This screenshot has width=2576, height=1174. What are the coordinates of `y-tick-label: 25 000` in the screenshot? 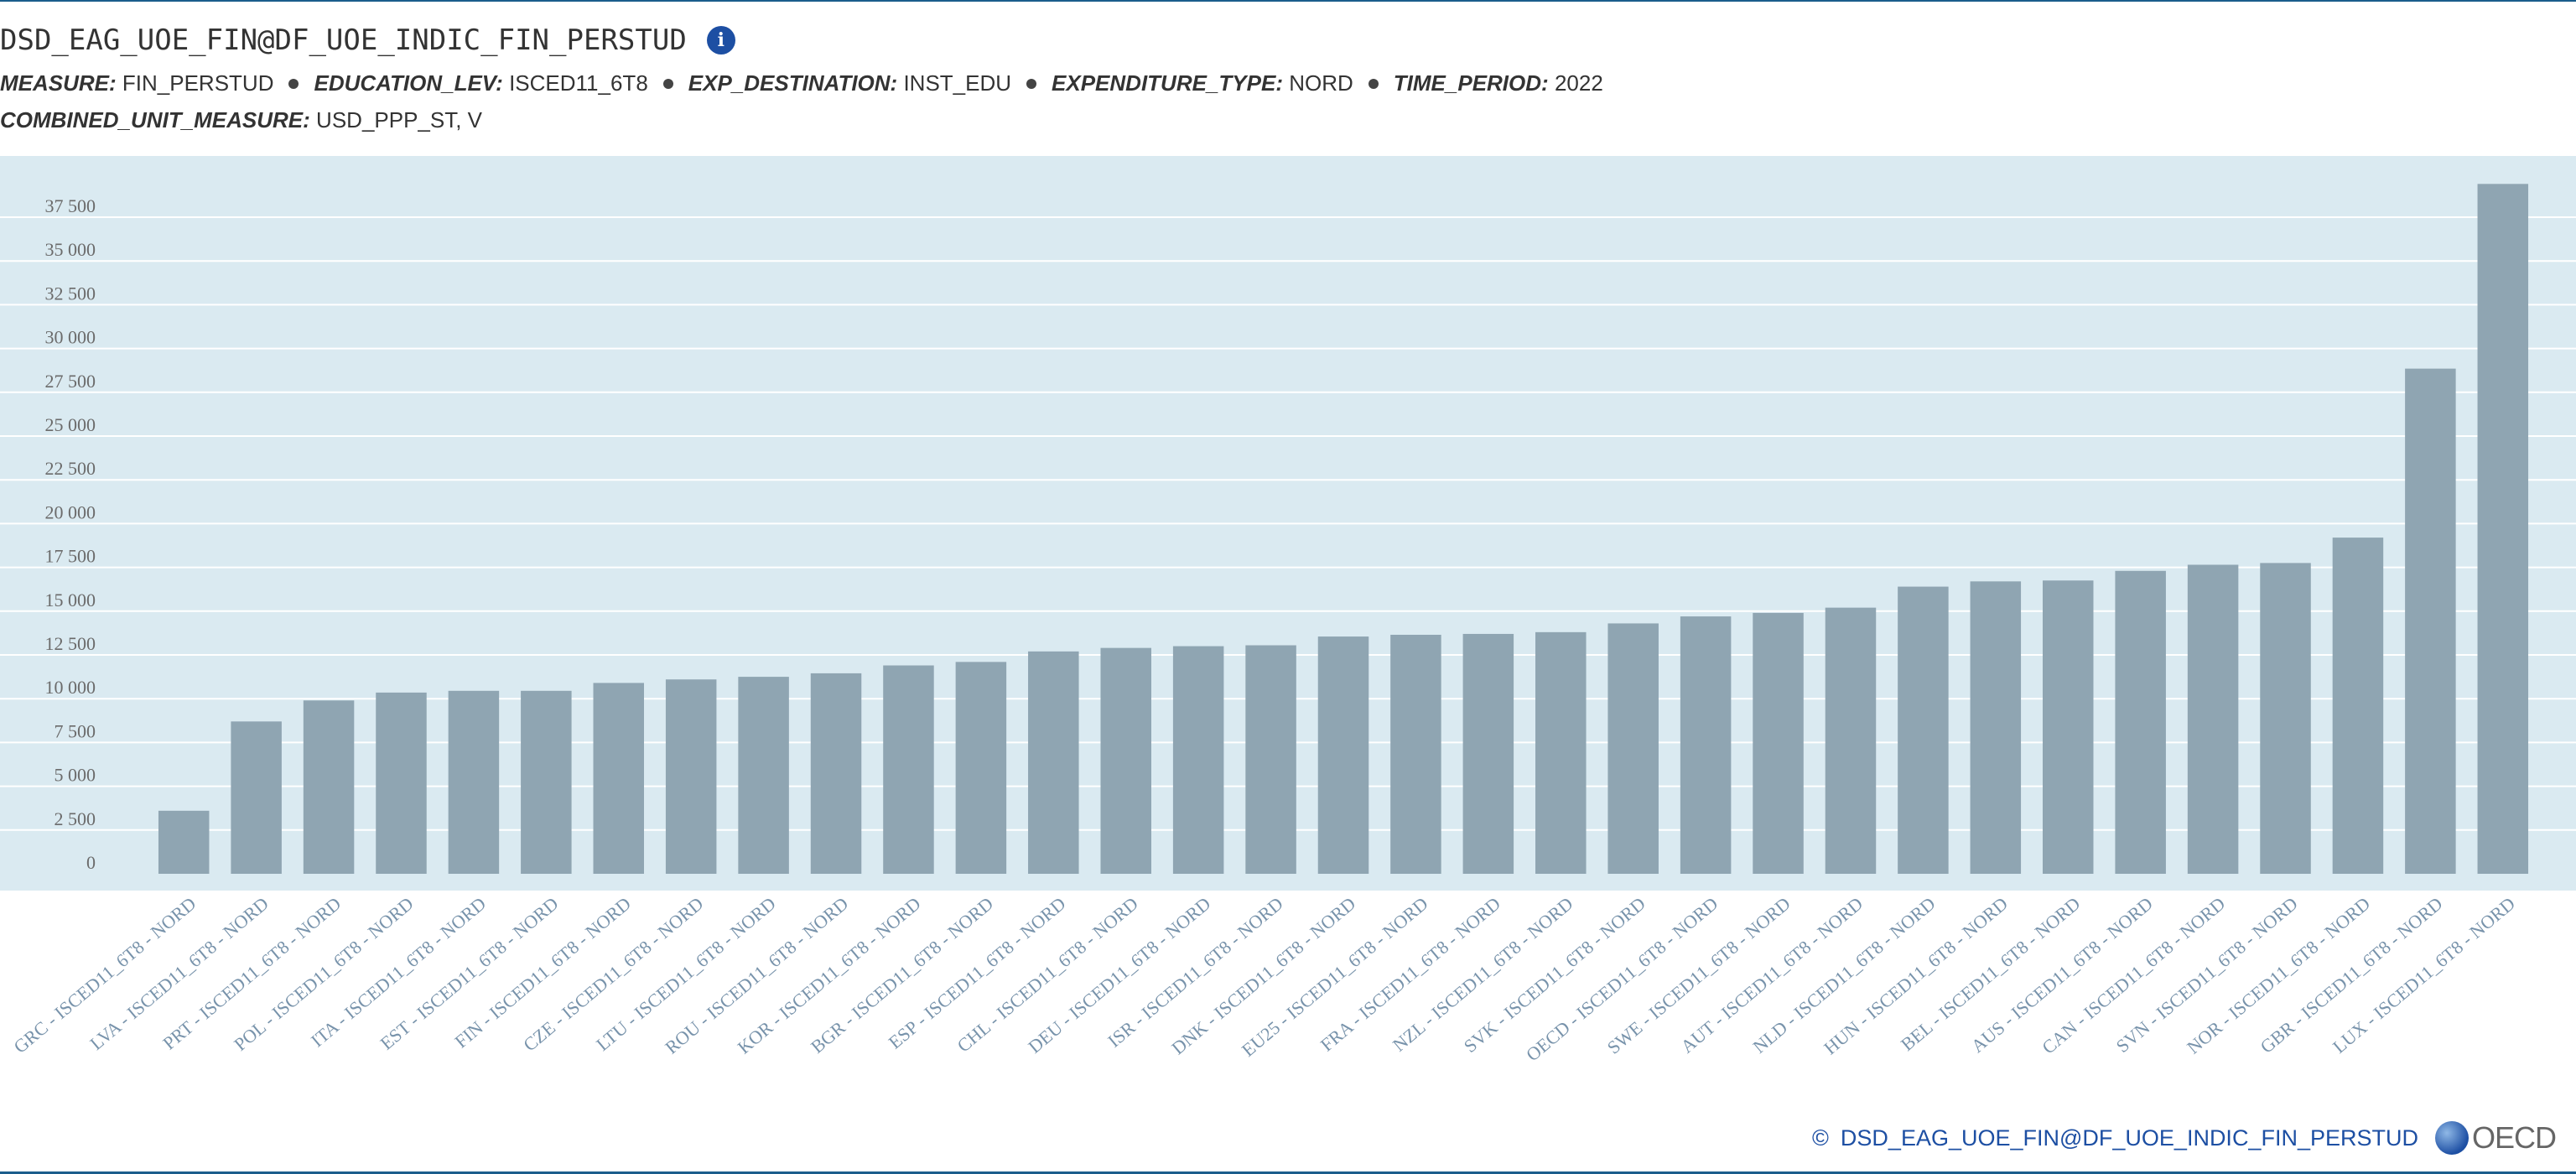 It's located at (70, 424).